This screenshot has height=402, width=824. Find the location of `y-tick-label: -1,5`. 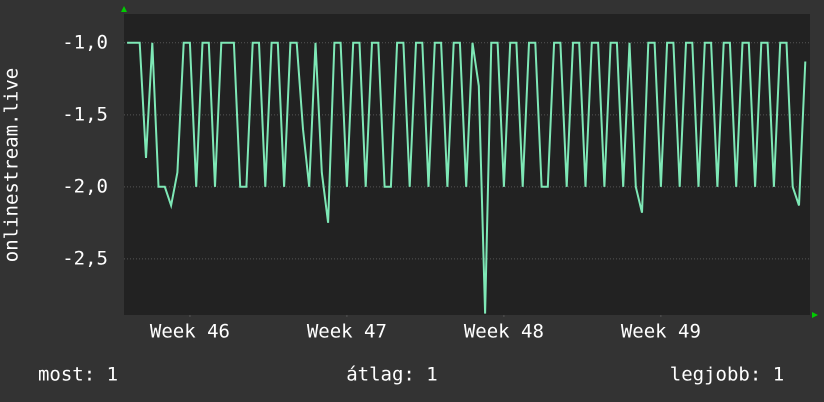

y-tick-label: -1,5 is located at coordinates (85, 114).